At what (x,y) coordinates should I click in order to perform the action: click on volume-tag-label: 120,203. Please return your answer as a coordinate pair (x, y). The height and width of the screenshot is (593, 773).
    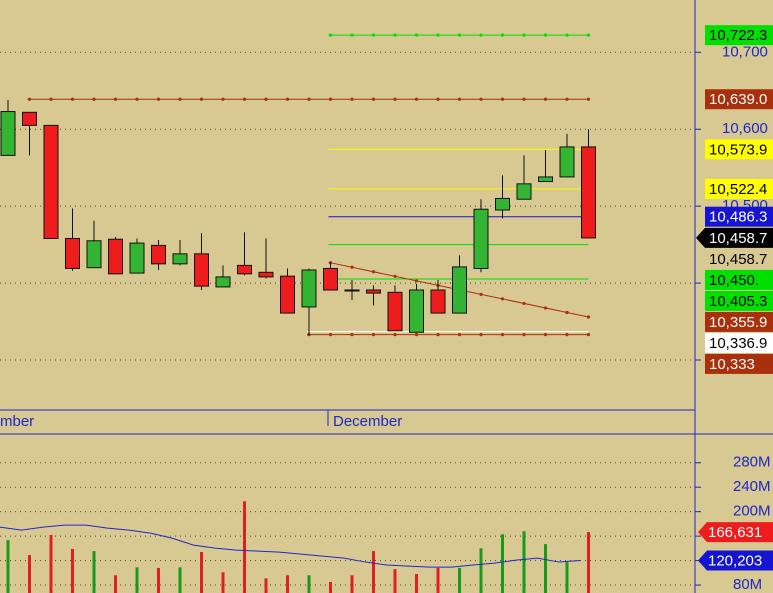
    Looking at the image, I should click on (735, 560).